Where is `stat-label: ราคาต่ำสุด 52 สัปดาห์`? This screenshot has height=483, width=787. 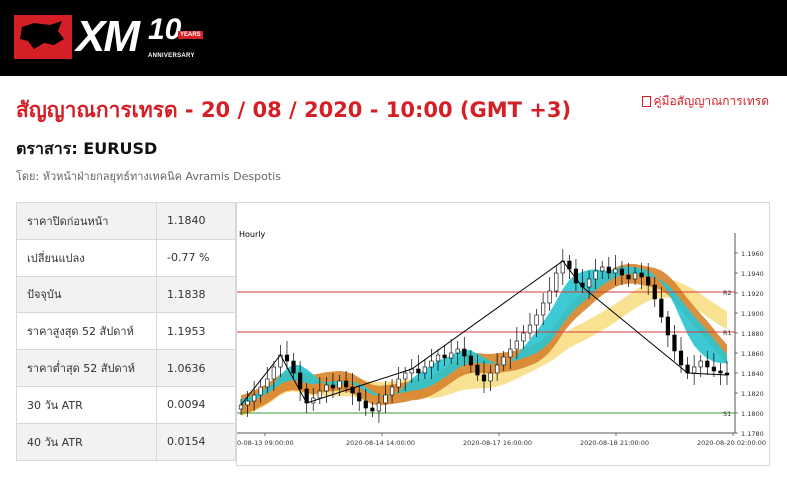
stat-label: ราคาต่ำสุด 52 สัปดาห์ is located at coordinates (86, 368).